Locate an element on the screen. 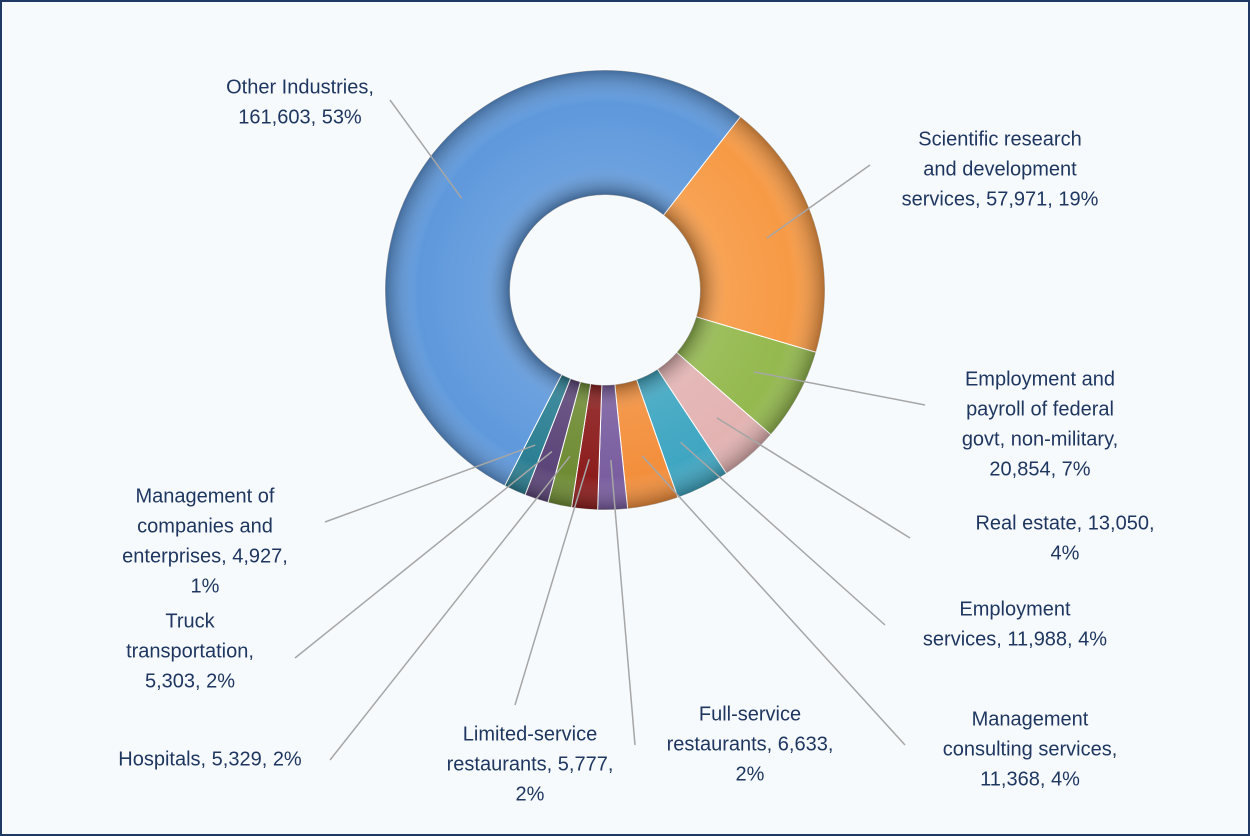  data-label: enterprises, 4,927, is located at coordinates (205, 556).